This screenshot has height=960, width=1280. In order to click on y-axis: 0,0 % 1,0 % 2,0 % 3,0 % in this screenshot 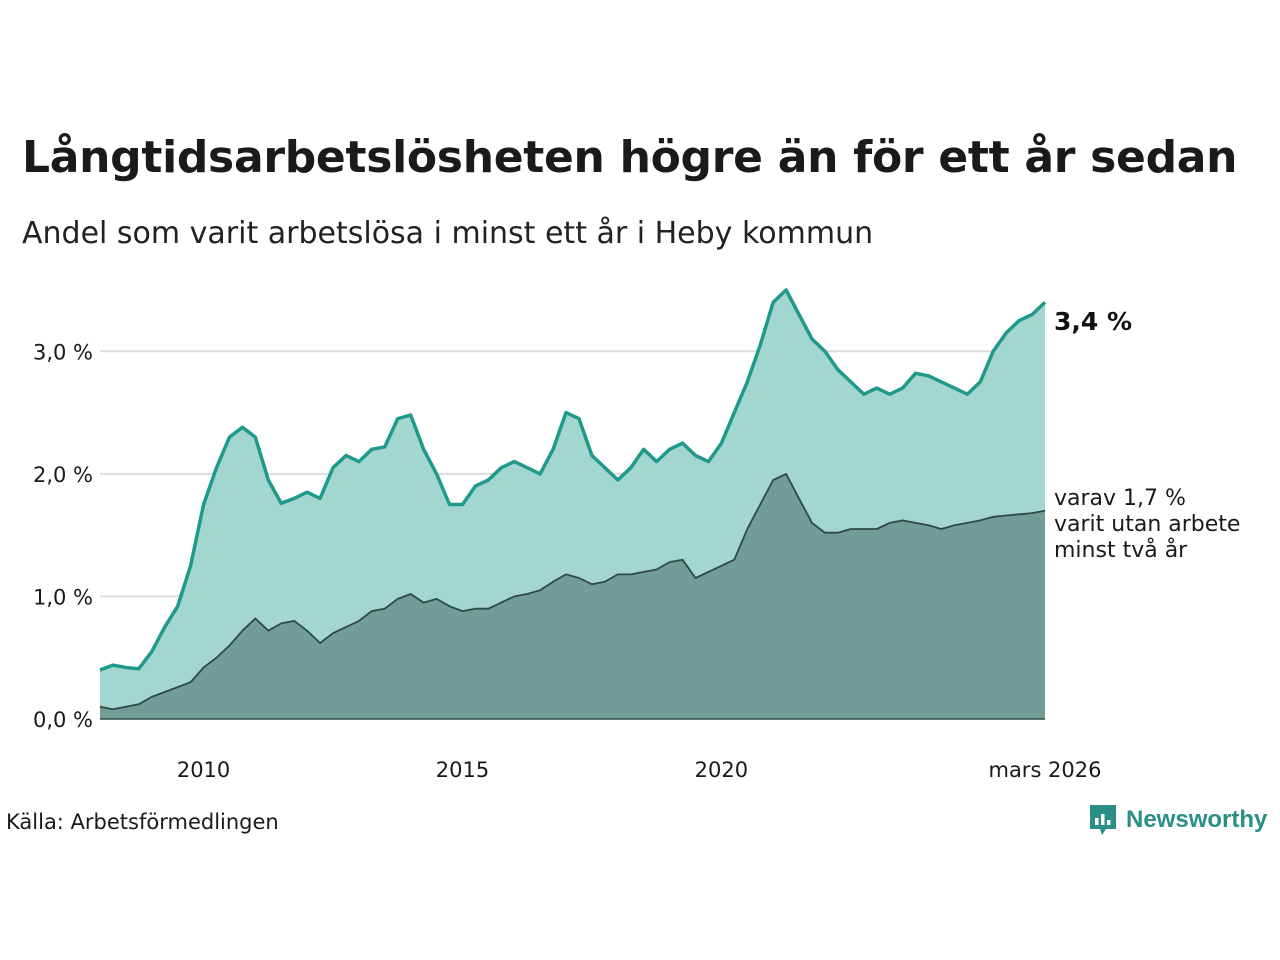, I will do `click(63, 536)`.